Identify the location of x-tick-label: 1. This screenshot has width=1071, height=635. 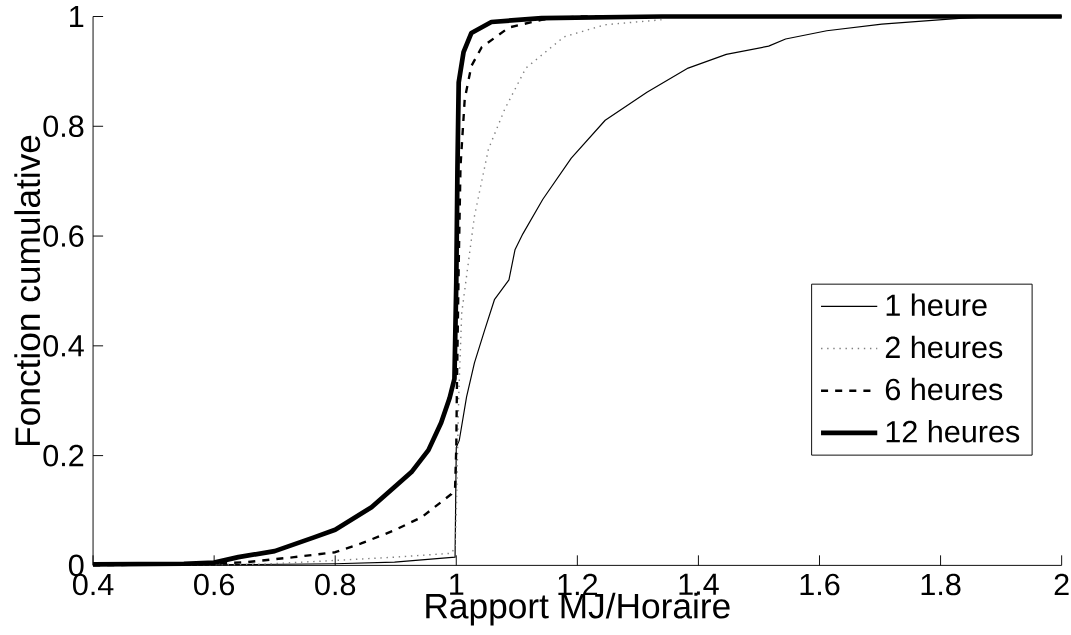
(457, 584).